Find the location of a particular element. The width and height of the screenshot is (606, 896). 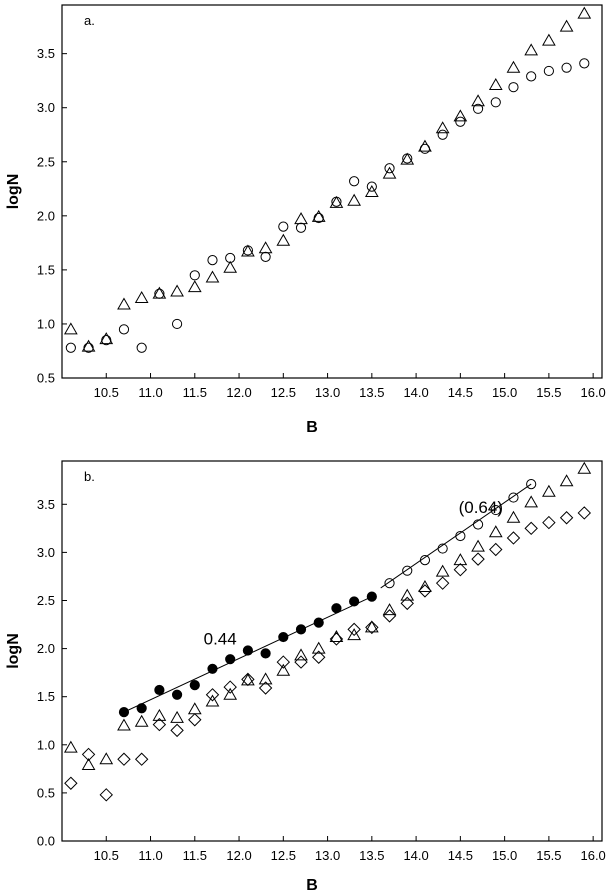

panel-label: b. is located at coordinates (89, 476).